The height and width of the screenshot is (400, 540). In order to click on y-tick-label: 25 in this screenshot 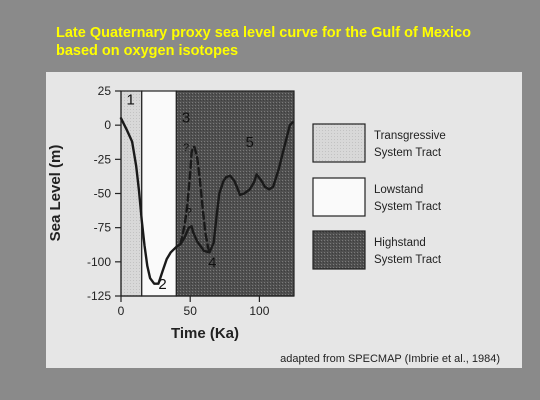, I will do `click(105, 91)`.